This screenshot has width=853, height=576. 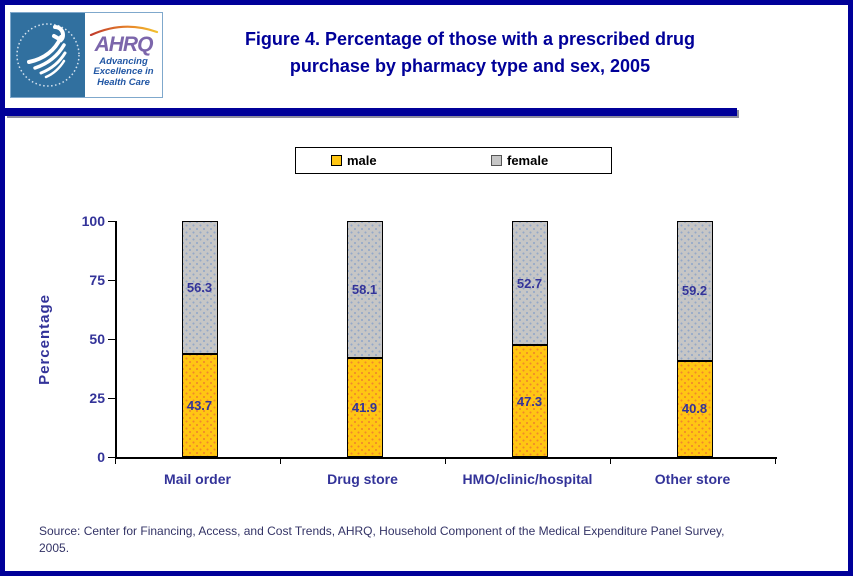 I want to click on chart-legend: male female, so click(x=453, y=160).